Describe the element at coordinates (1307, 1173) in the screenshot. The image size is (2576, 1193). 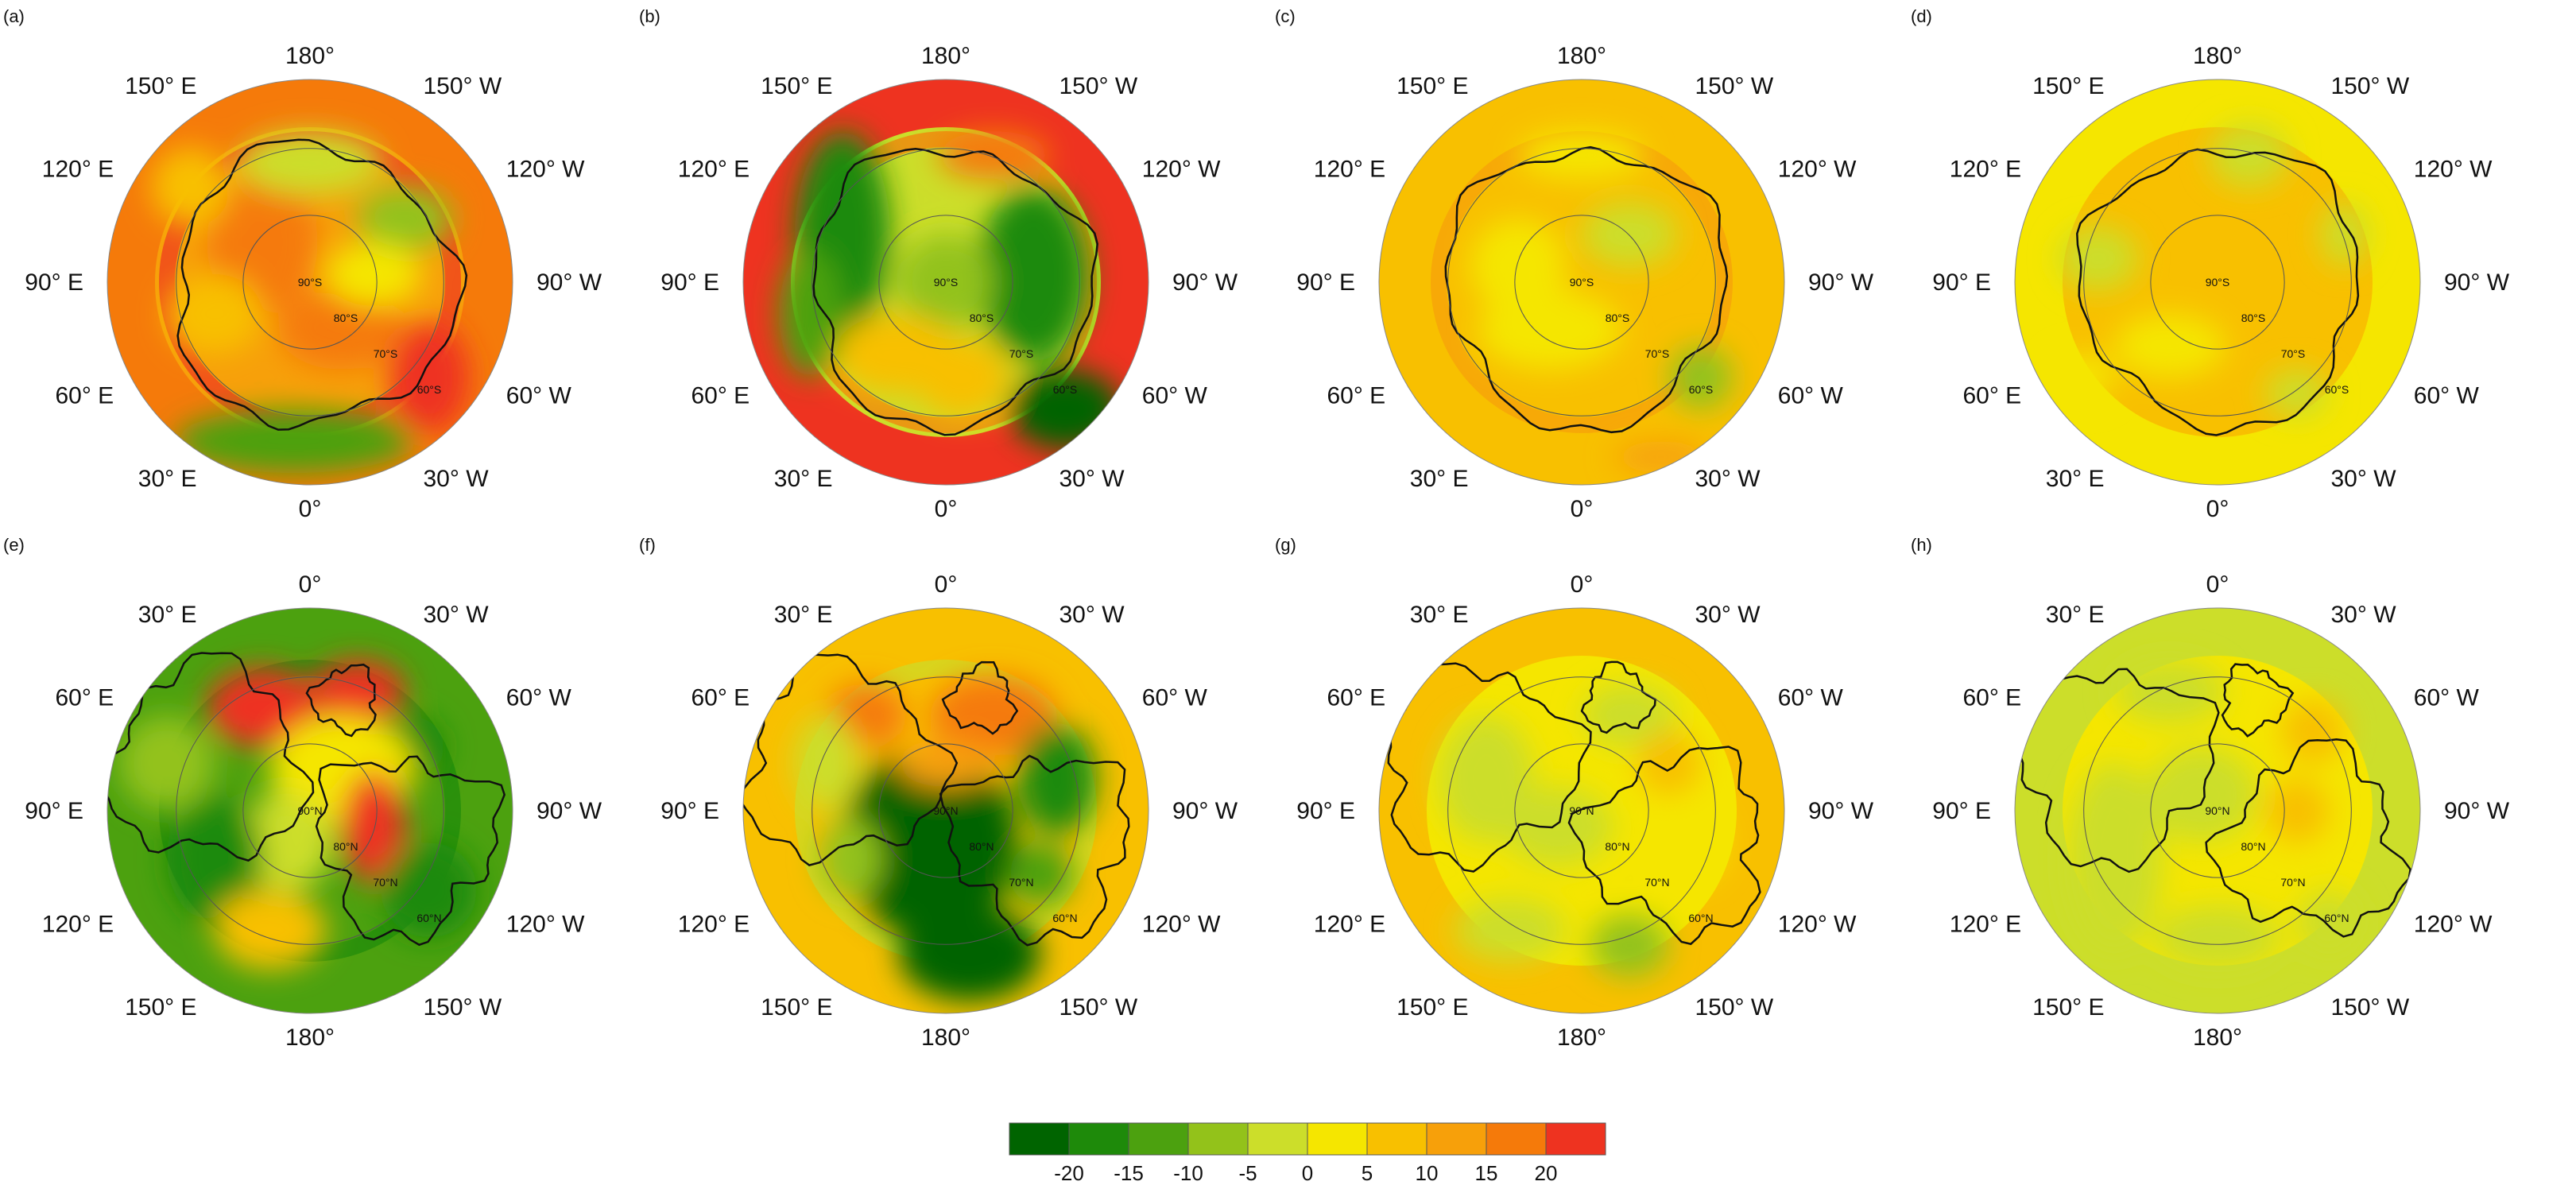
I see `colorbar-tick-label: 0` at that location.